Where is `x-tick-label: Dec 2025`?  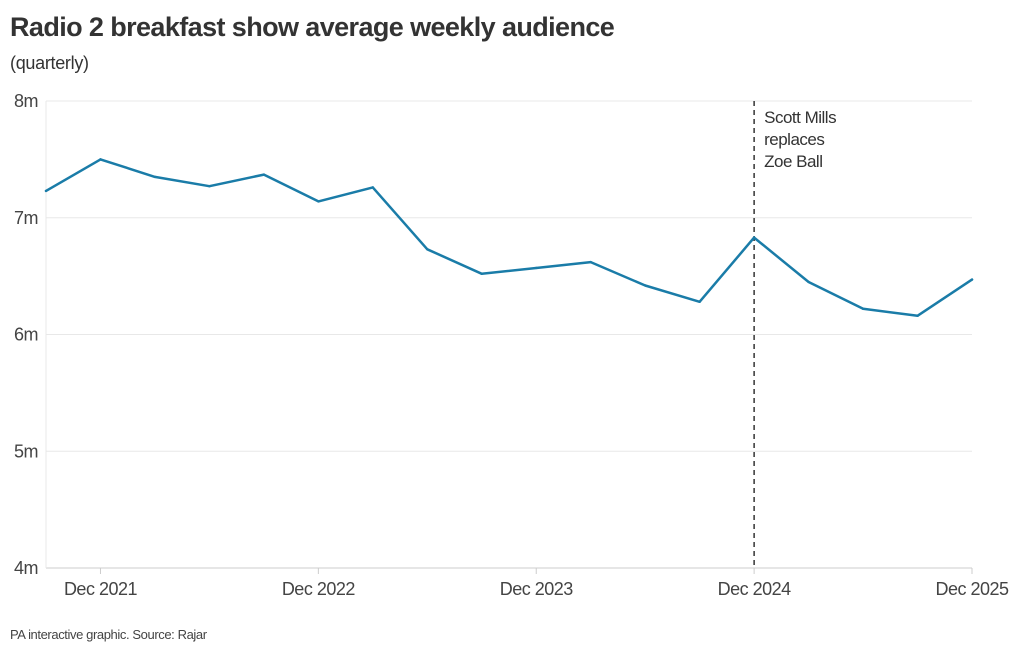
x-tick-label: Dec 2025 is located at coordinates (972, 589).